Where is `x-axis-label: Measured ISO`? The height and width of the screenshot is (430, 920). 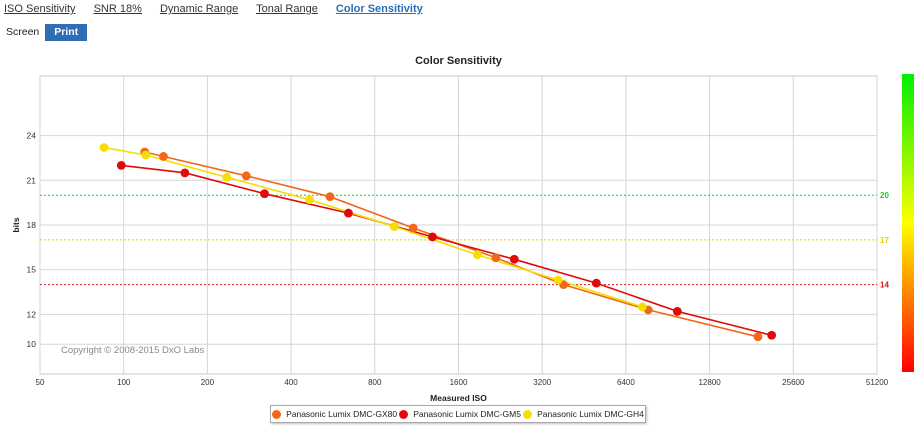 x-axis-label: Measured ISO is located at coordinates (458, 397).